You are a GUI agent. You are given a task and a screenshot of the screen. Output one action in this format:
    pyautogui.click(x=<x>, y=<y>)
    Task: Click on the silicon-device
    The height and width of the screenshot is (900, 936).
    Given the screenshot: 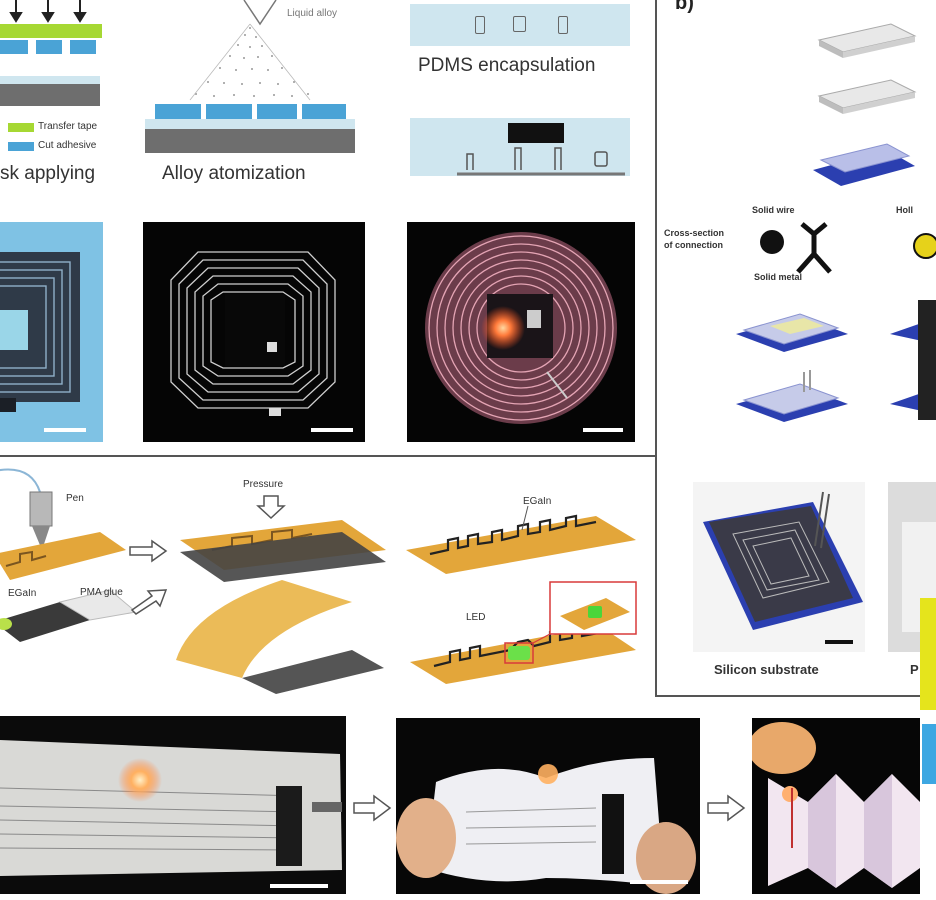 What is the action you would take?
    pyautogui.click(x=783, y=560)
    